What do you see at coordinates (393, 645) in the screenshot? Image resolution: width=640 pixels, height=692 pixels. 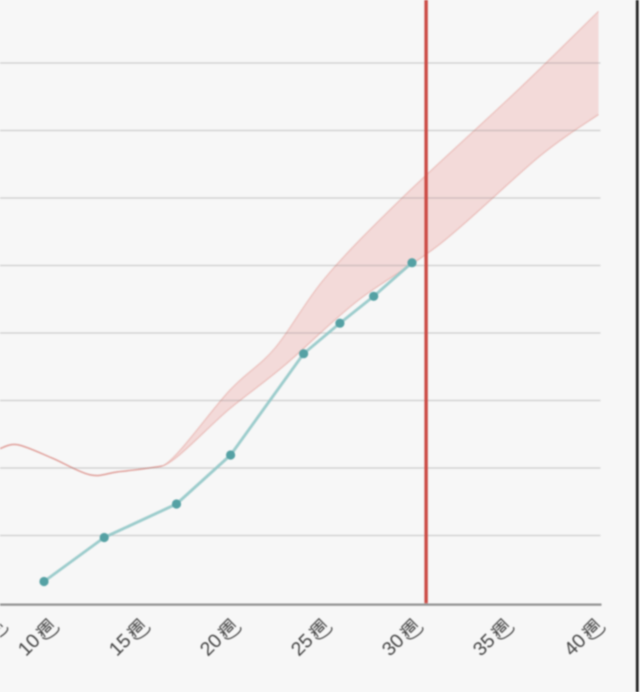 I see `svg-text: 30` at bounding box center [393, 645].